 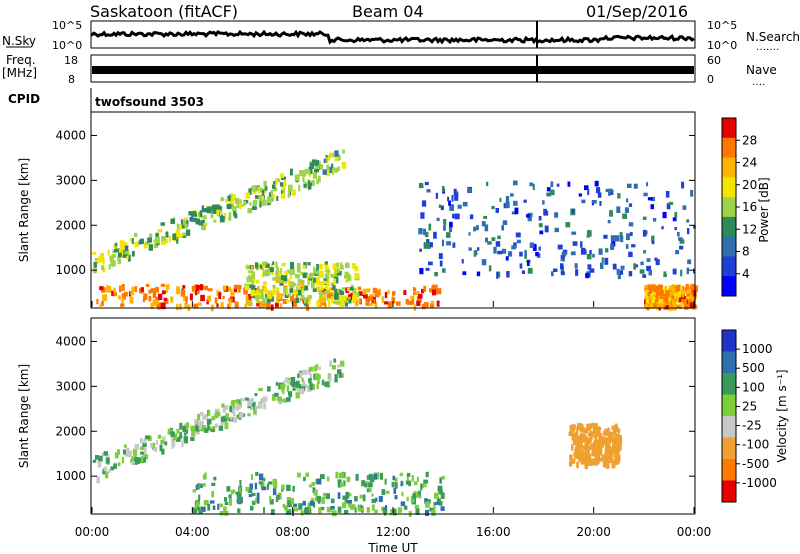 I want to click on colorbar-frame, so click(x=729, y=416).